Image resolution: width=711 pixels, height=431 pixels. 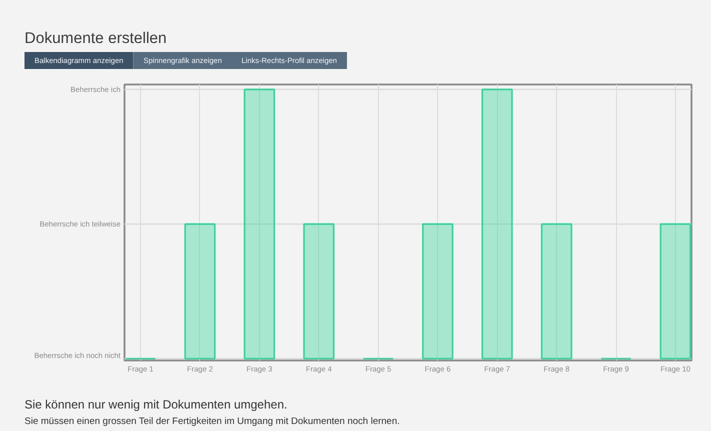 I want to click on text: Sie können nur wenig mit Dokumenten umgehen., so click(x=156, y=405).